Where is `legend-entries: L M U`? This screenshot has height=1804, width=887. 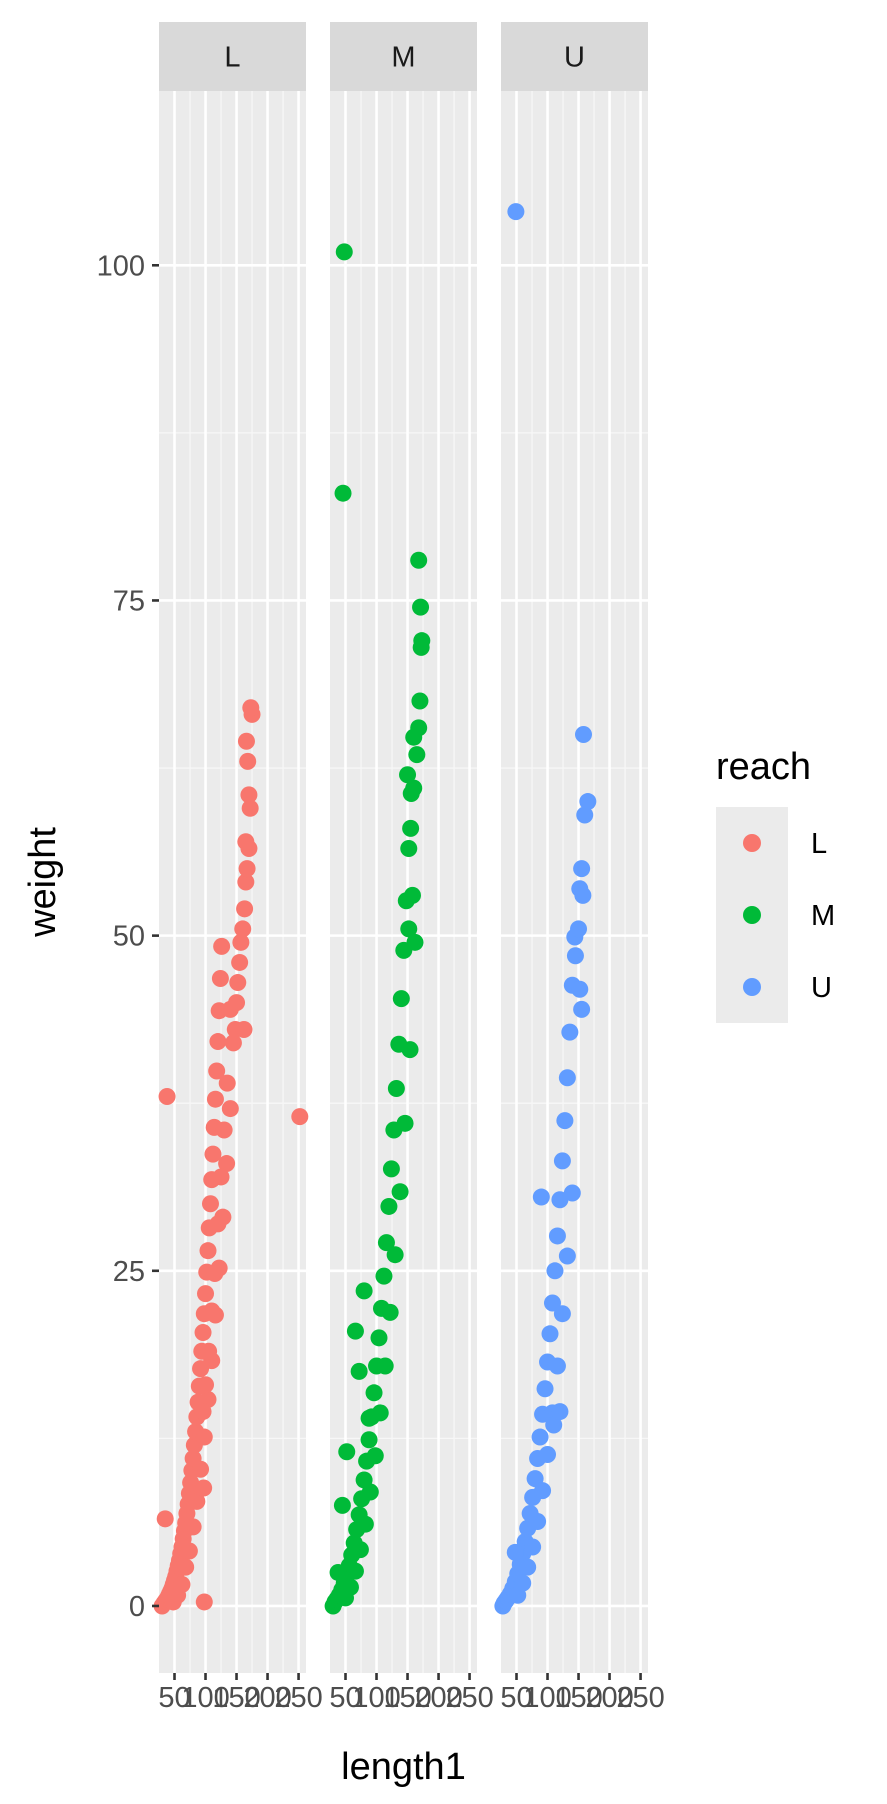
legend-entries: L M U is located at coordinates (789, 916).